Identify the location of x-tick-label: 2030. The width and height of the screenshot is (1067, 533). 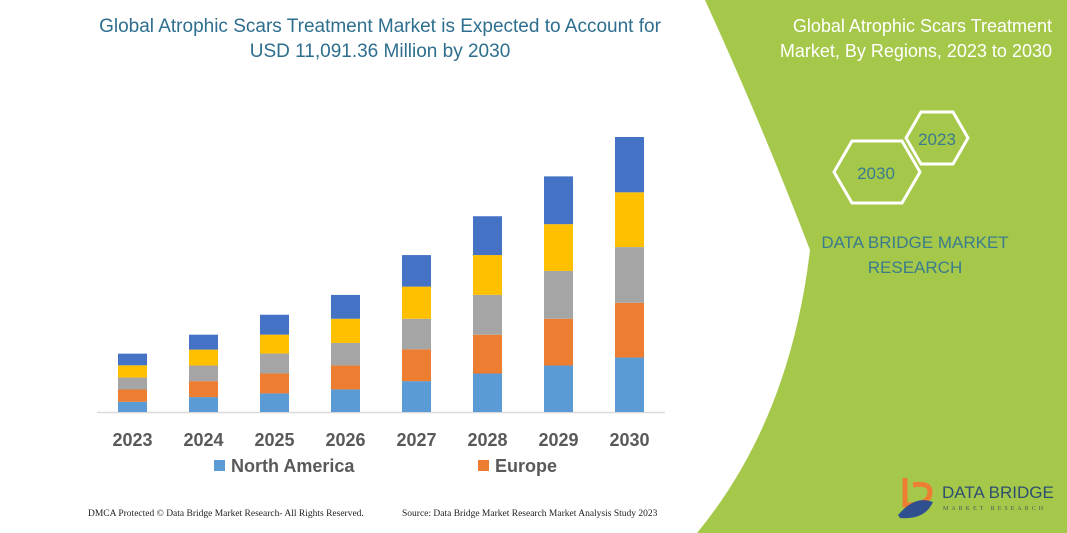
(629, 440).